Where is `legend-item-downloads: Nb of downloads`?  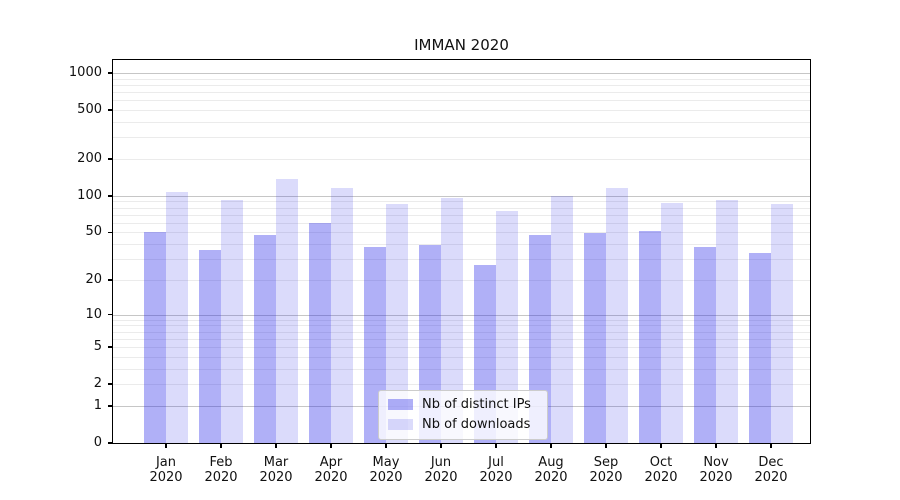 legend-item-downloads: Nb of downloads is located at coordinates (463, 424).